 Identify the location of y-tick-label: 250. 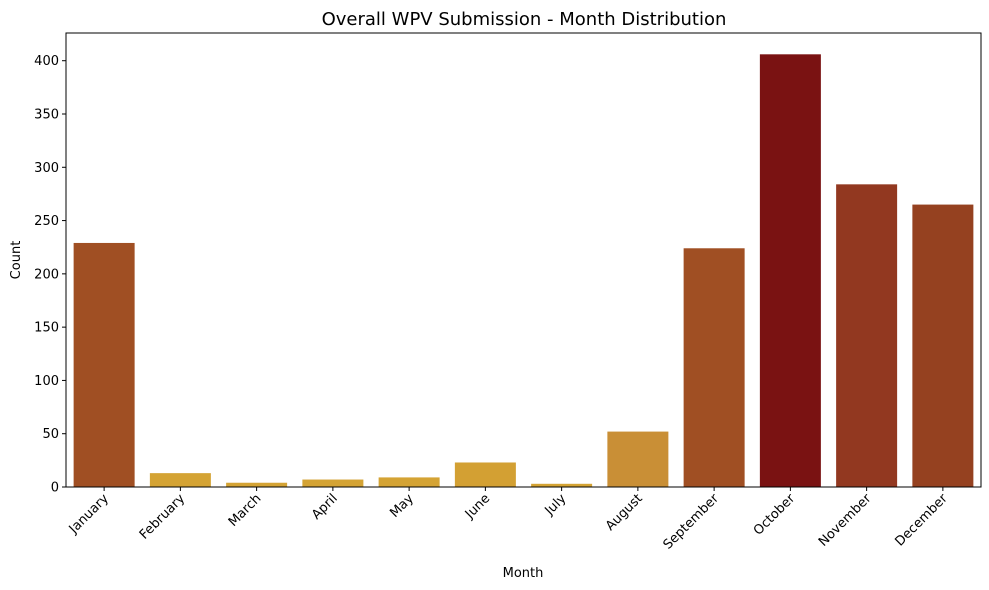
(46, 221).